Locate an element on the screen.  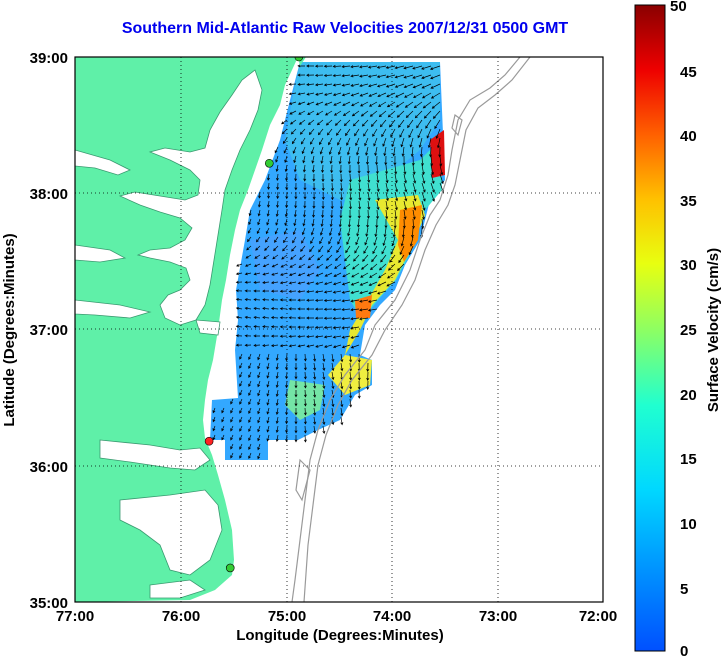
x-axis-ticks: 77:00 76:00 75:00 74:00 73:00 72:00 is located at coordinates (336, 616).